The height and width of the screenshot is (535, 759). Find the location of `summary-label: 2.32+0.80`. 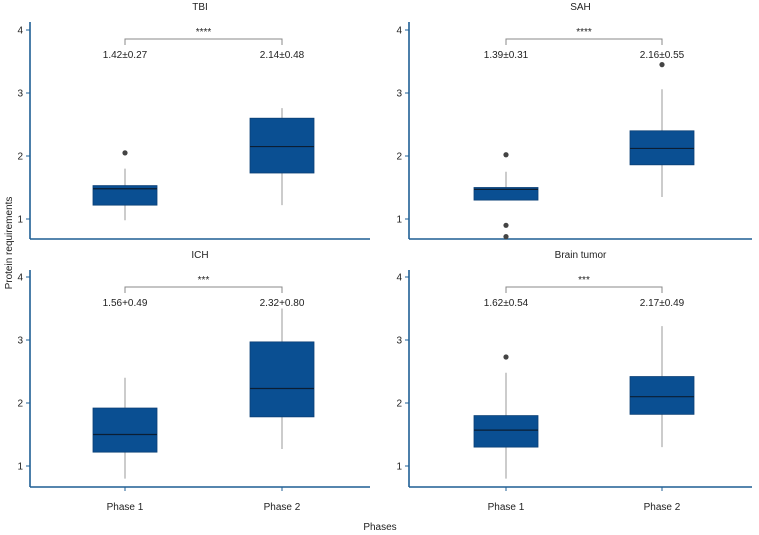

summary-label: 2.32+0.80 is located at coordinates (282, 303).